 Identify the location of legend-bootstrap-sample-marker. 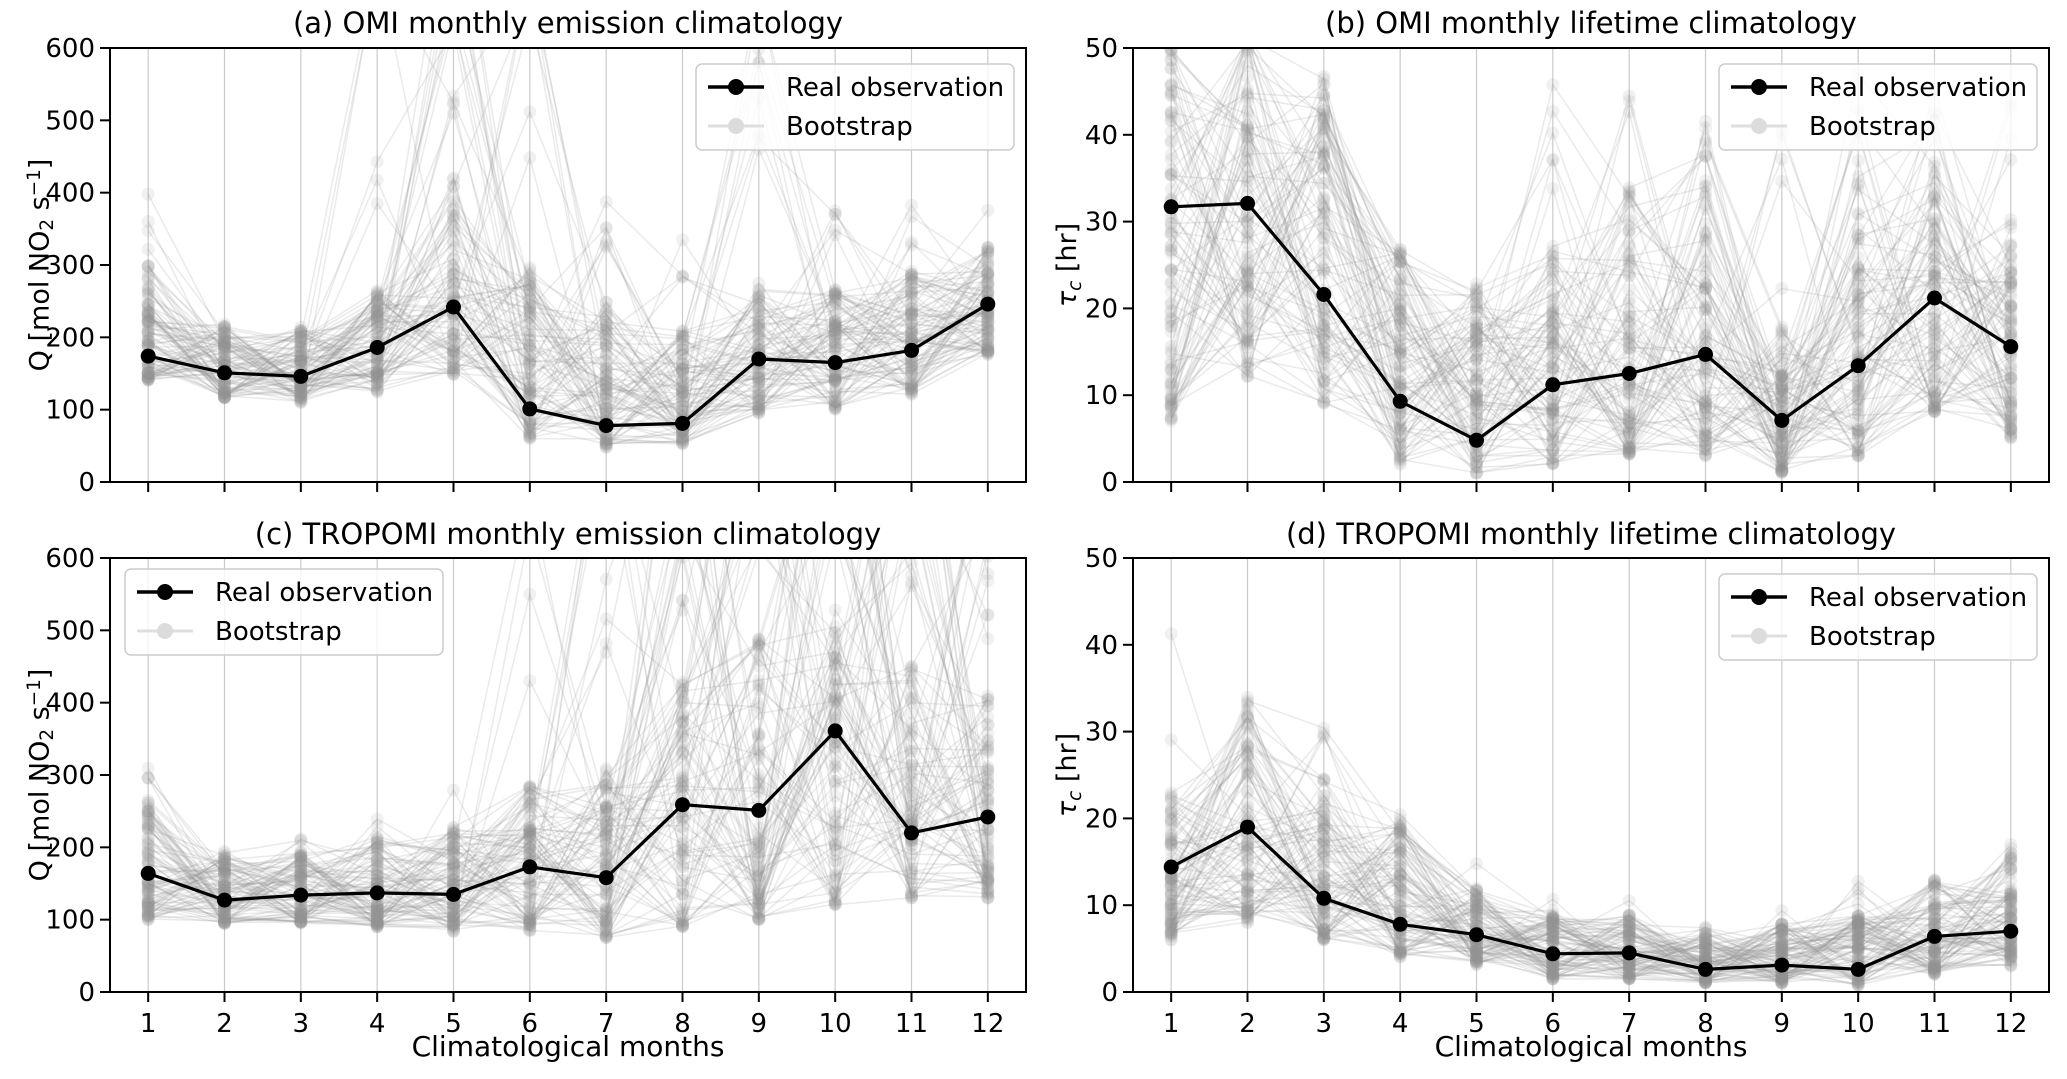
(736, 126).